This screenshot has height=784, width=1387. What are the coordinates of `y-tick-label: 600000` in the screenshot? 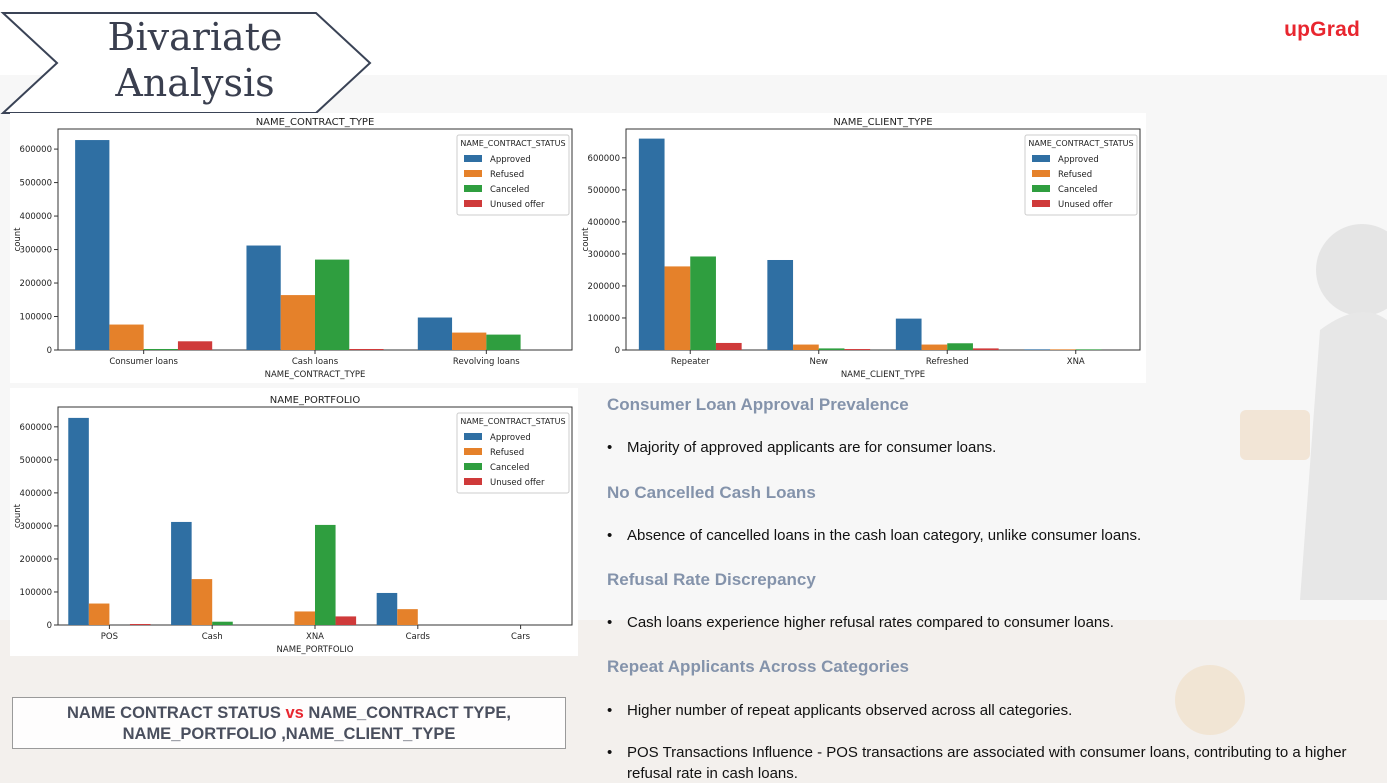 It's located at (36, 150).